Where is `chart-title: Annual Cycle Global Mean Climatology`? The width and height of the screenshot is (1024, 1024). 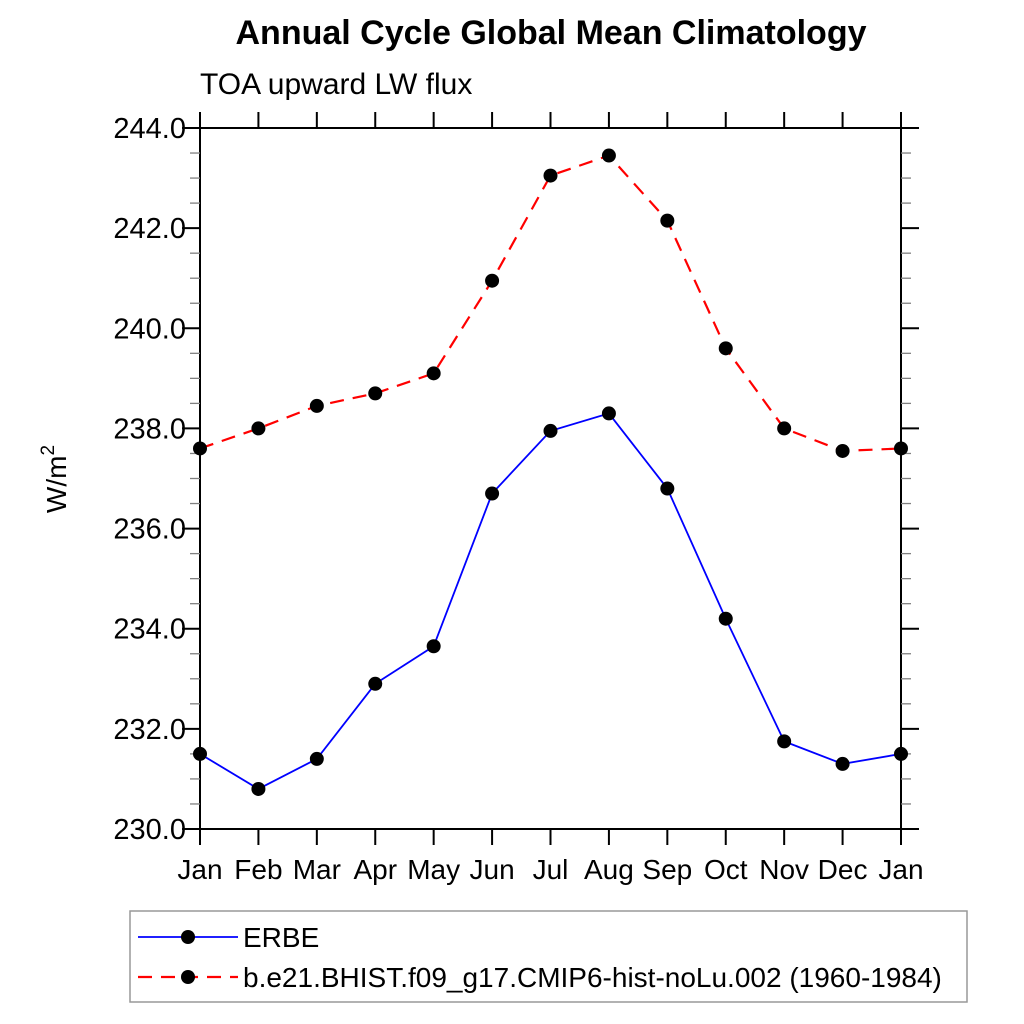 chart-title: Annual Cycle Global Mean Climatology is located at coordinates (551, 33).